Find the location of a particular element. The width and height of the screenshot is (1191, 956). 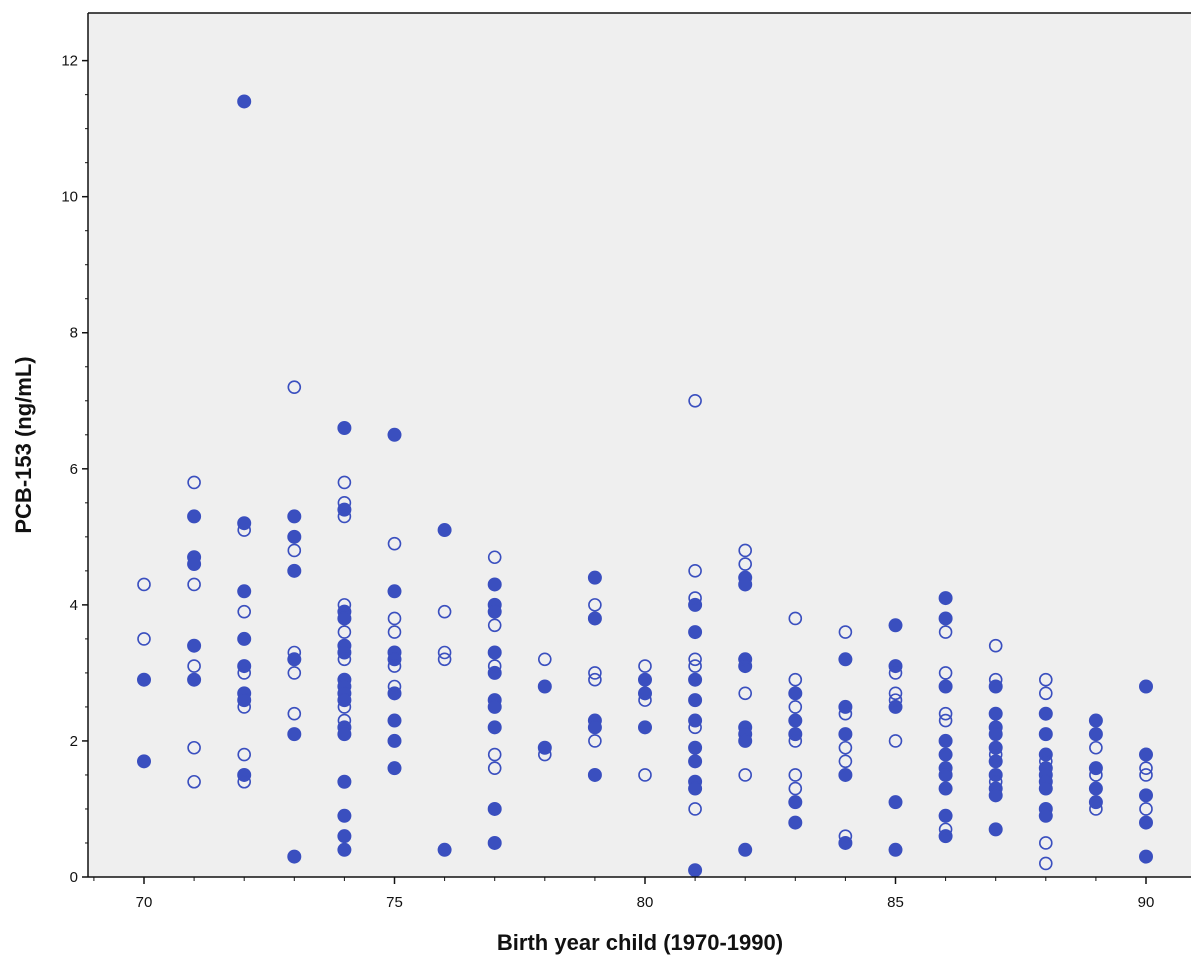

y-tick-label: 4 is located at coordinates (74, 605).